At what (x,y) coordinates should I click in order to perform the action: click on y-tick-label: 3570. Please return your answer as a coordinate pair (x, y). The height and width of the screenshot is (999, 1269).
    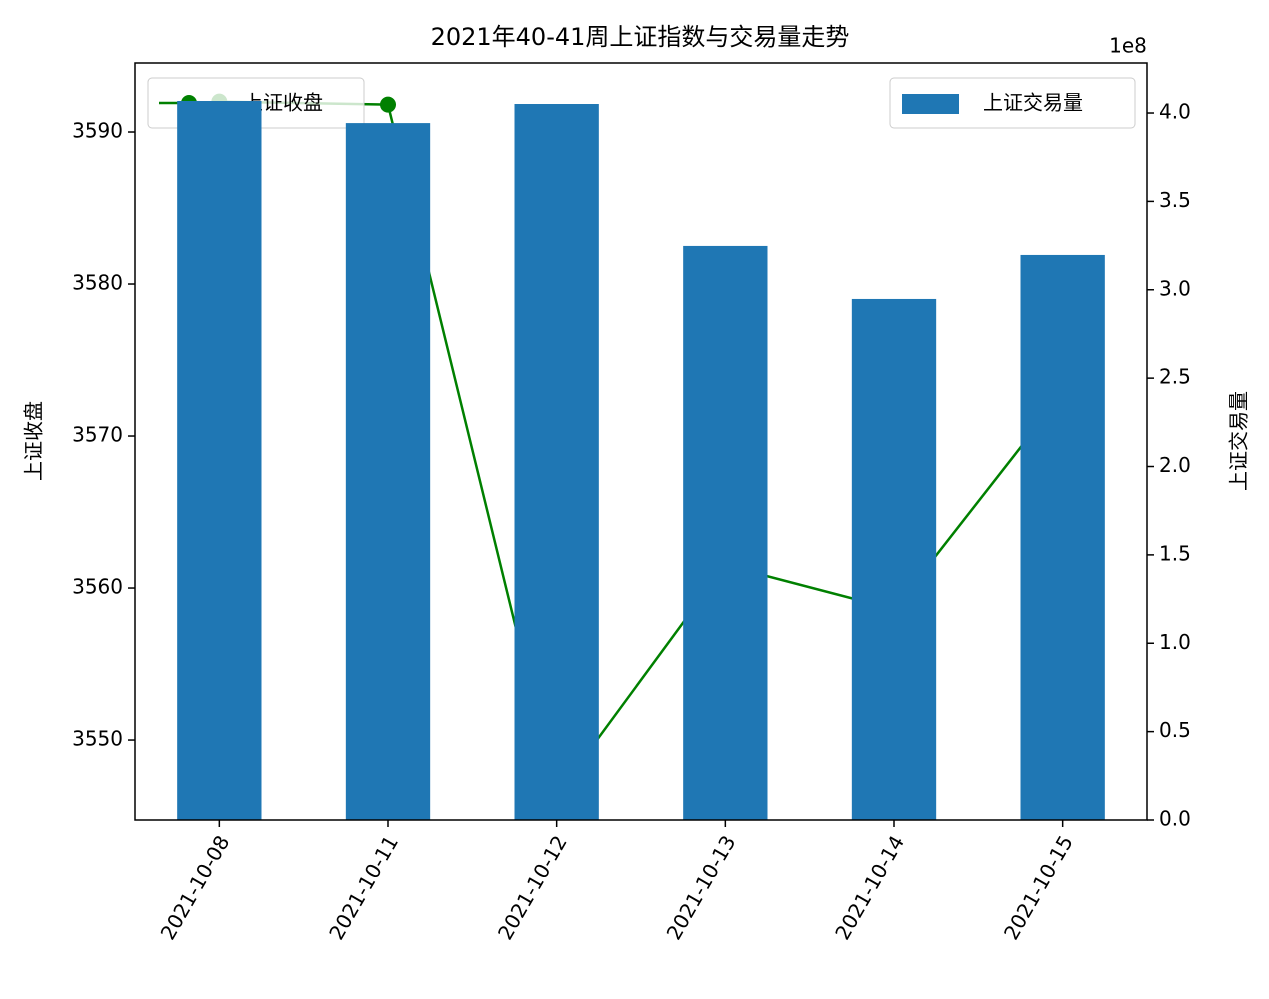
    Looking at the image, I should click on (97, 435).